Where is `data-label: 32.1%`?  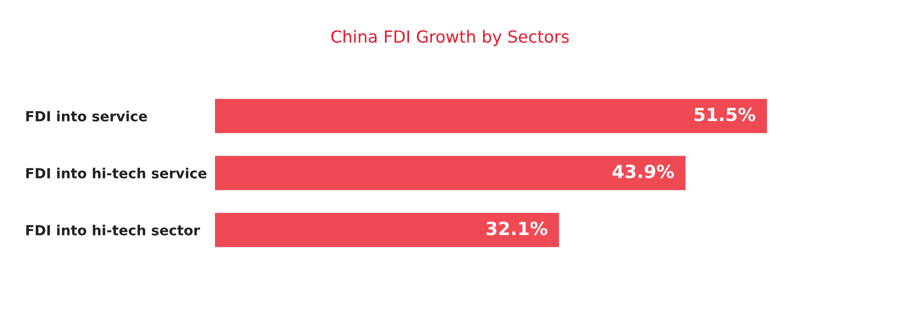 data-label: 32.1% is located at coordinates (517, 229).